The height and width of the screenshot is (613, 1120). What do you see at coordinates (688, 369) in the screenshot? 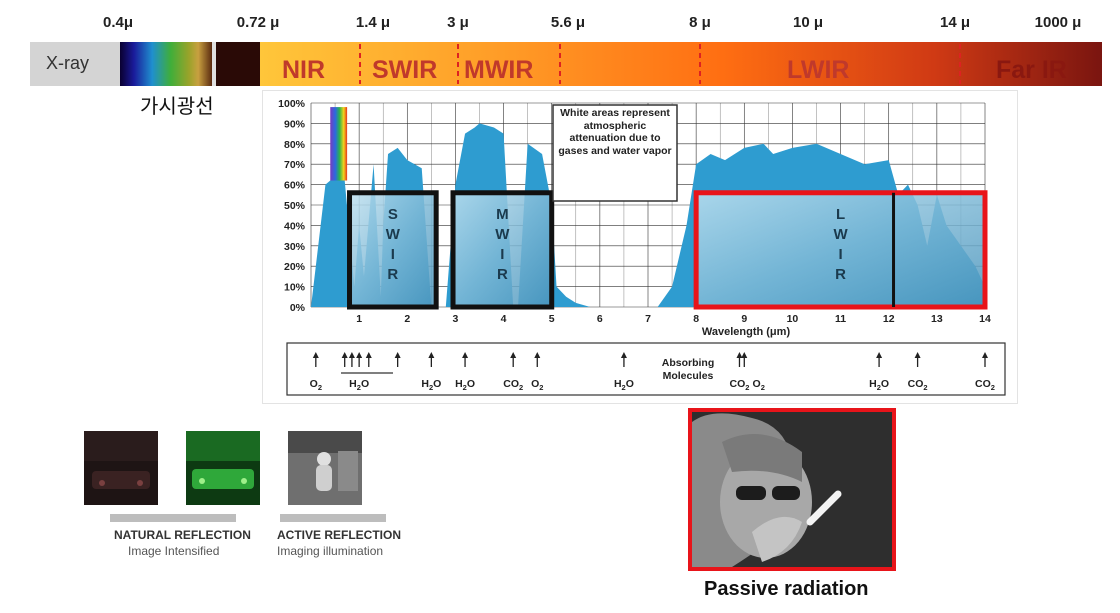
I see `absorbing-molecules-label: Absorbing Molecules` at bounding box center [688, 369].